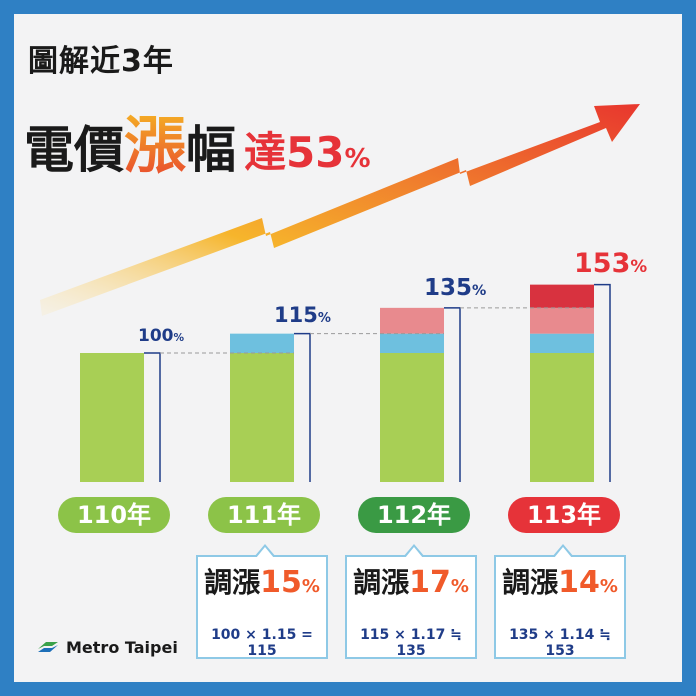 This screenshot has height=696, width=696. Describe the element at coordinates (155, 145) in the screenshot. I see `title-word-rise: 漲` at that location.